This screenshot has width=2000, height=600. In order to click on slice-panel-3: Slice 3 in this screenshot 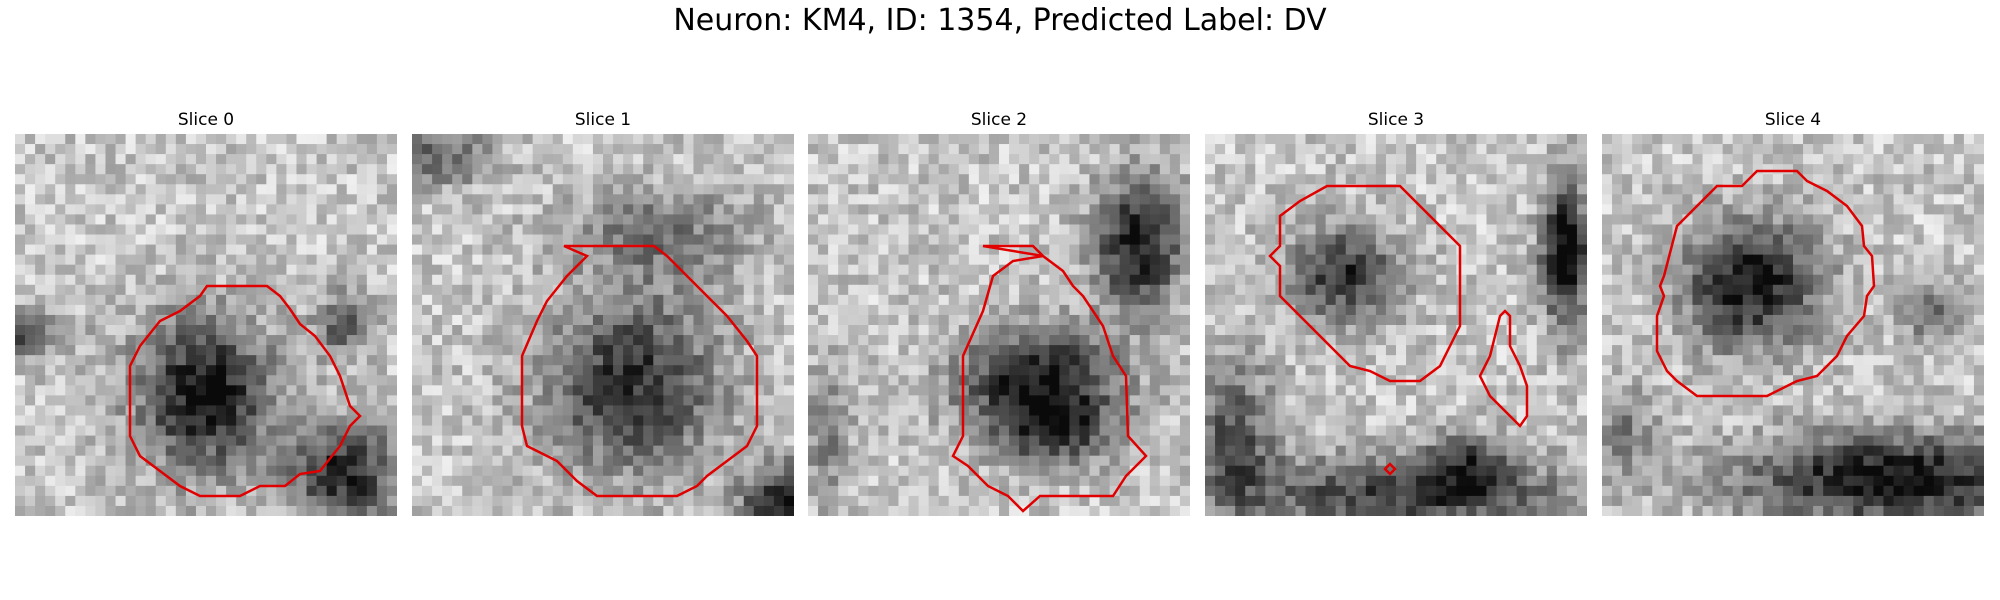, I will do `click(1396, 313)`.